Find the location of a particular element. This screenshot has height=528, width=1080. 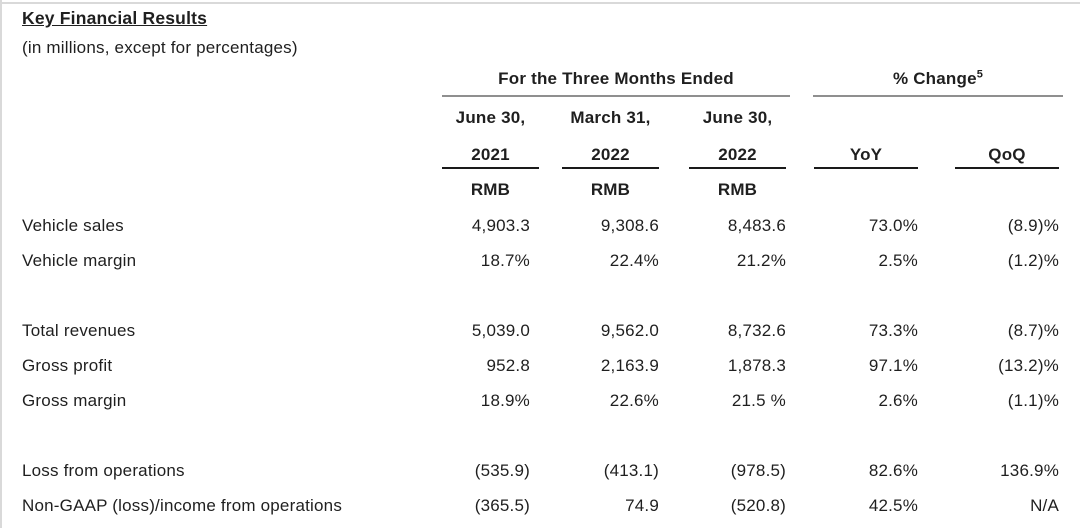

cell-value: 97.1% is located at coordinates (893, 365).